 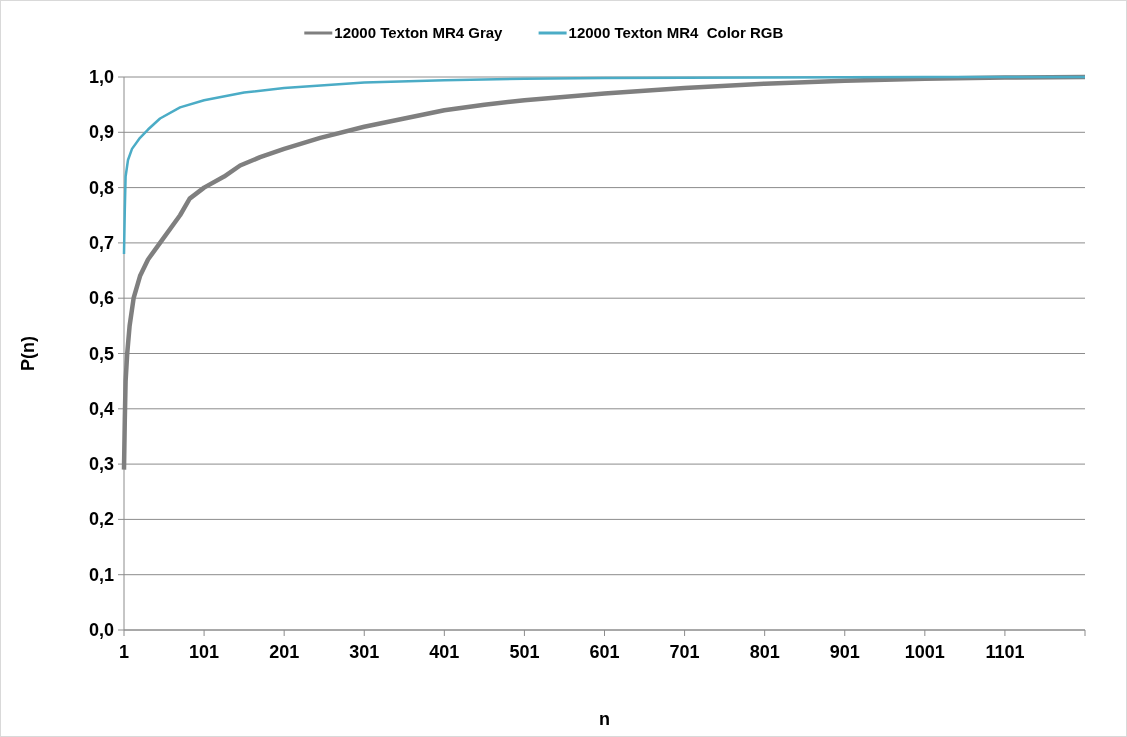 I want to click on x-axis-title: n, so click(x=604, y=719).